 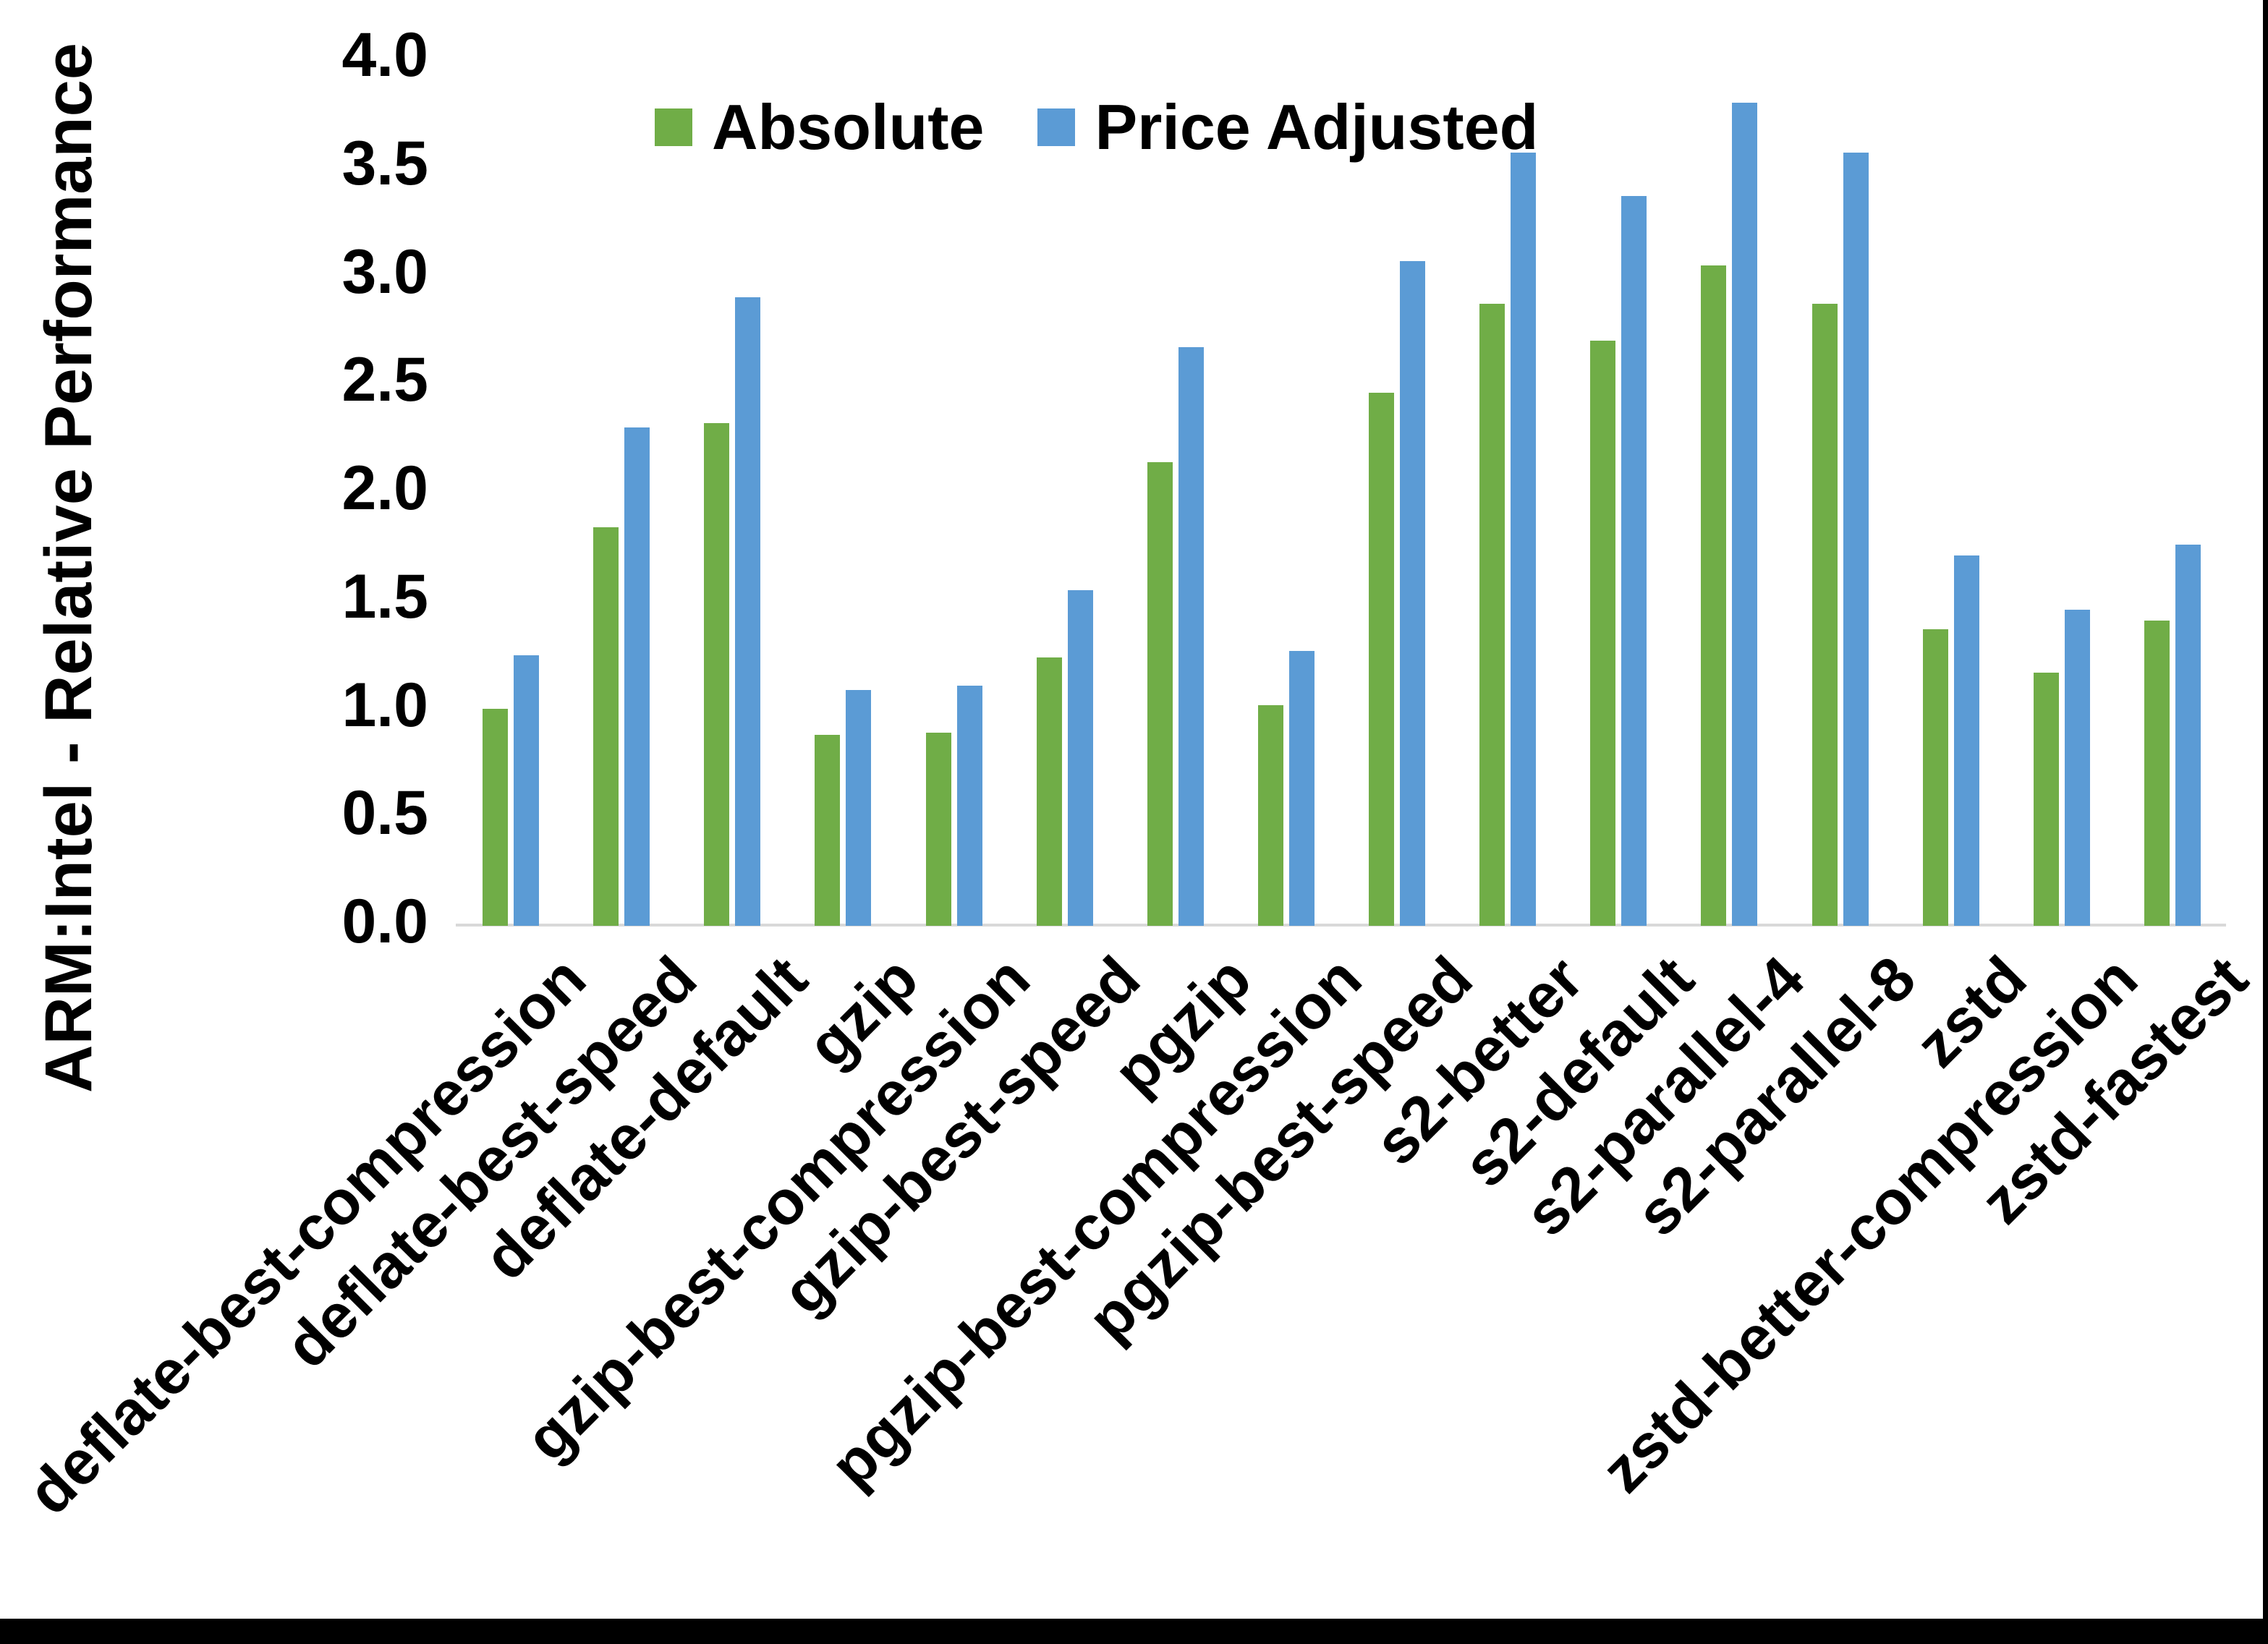 I want to click on x-category-label-s2-default: s2-default, so click(x=1579, y=1072).